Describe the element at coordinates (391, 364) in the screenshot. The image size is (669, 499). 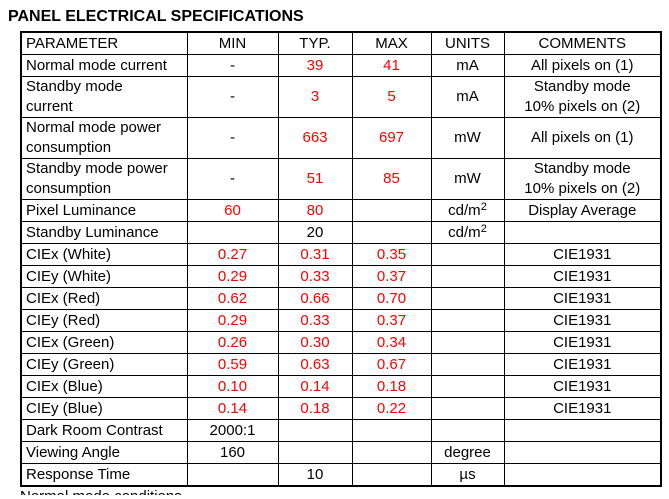
I see `cell-max: 0.67` at that location.